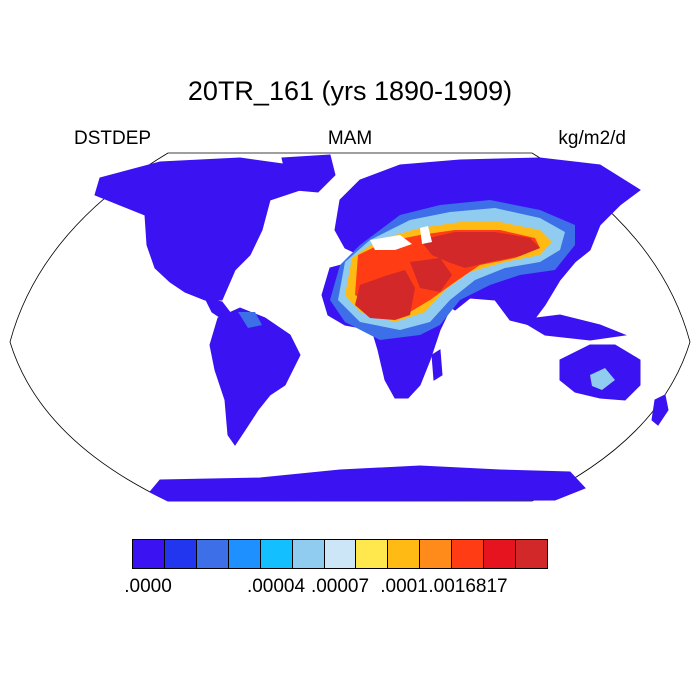  I want to click on plot-title: 20TR_161 (yrs 1890-1909), so click(350, 91).